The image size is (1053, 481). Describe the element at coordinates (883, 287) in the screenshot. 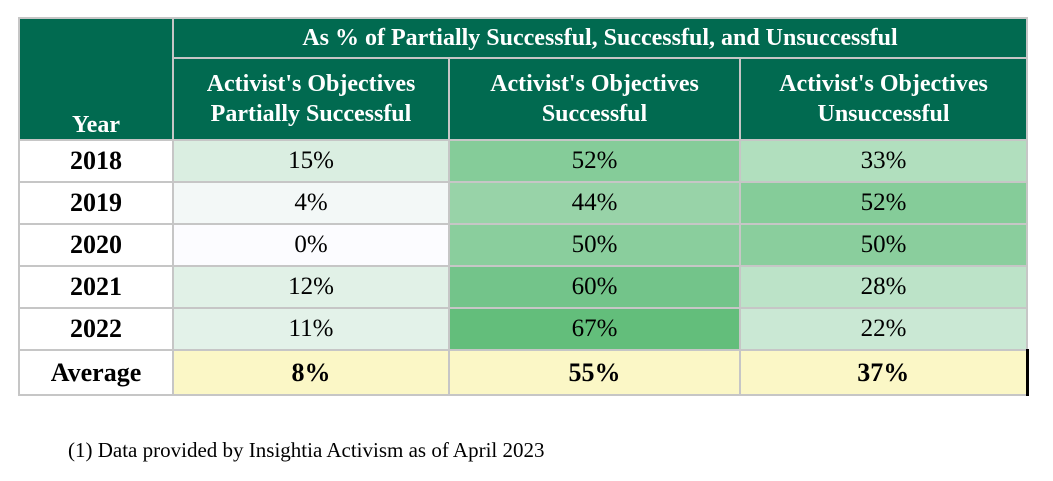

I see `value-cell: 28%` at that location.